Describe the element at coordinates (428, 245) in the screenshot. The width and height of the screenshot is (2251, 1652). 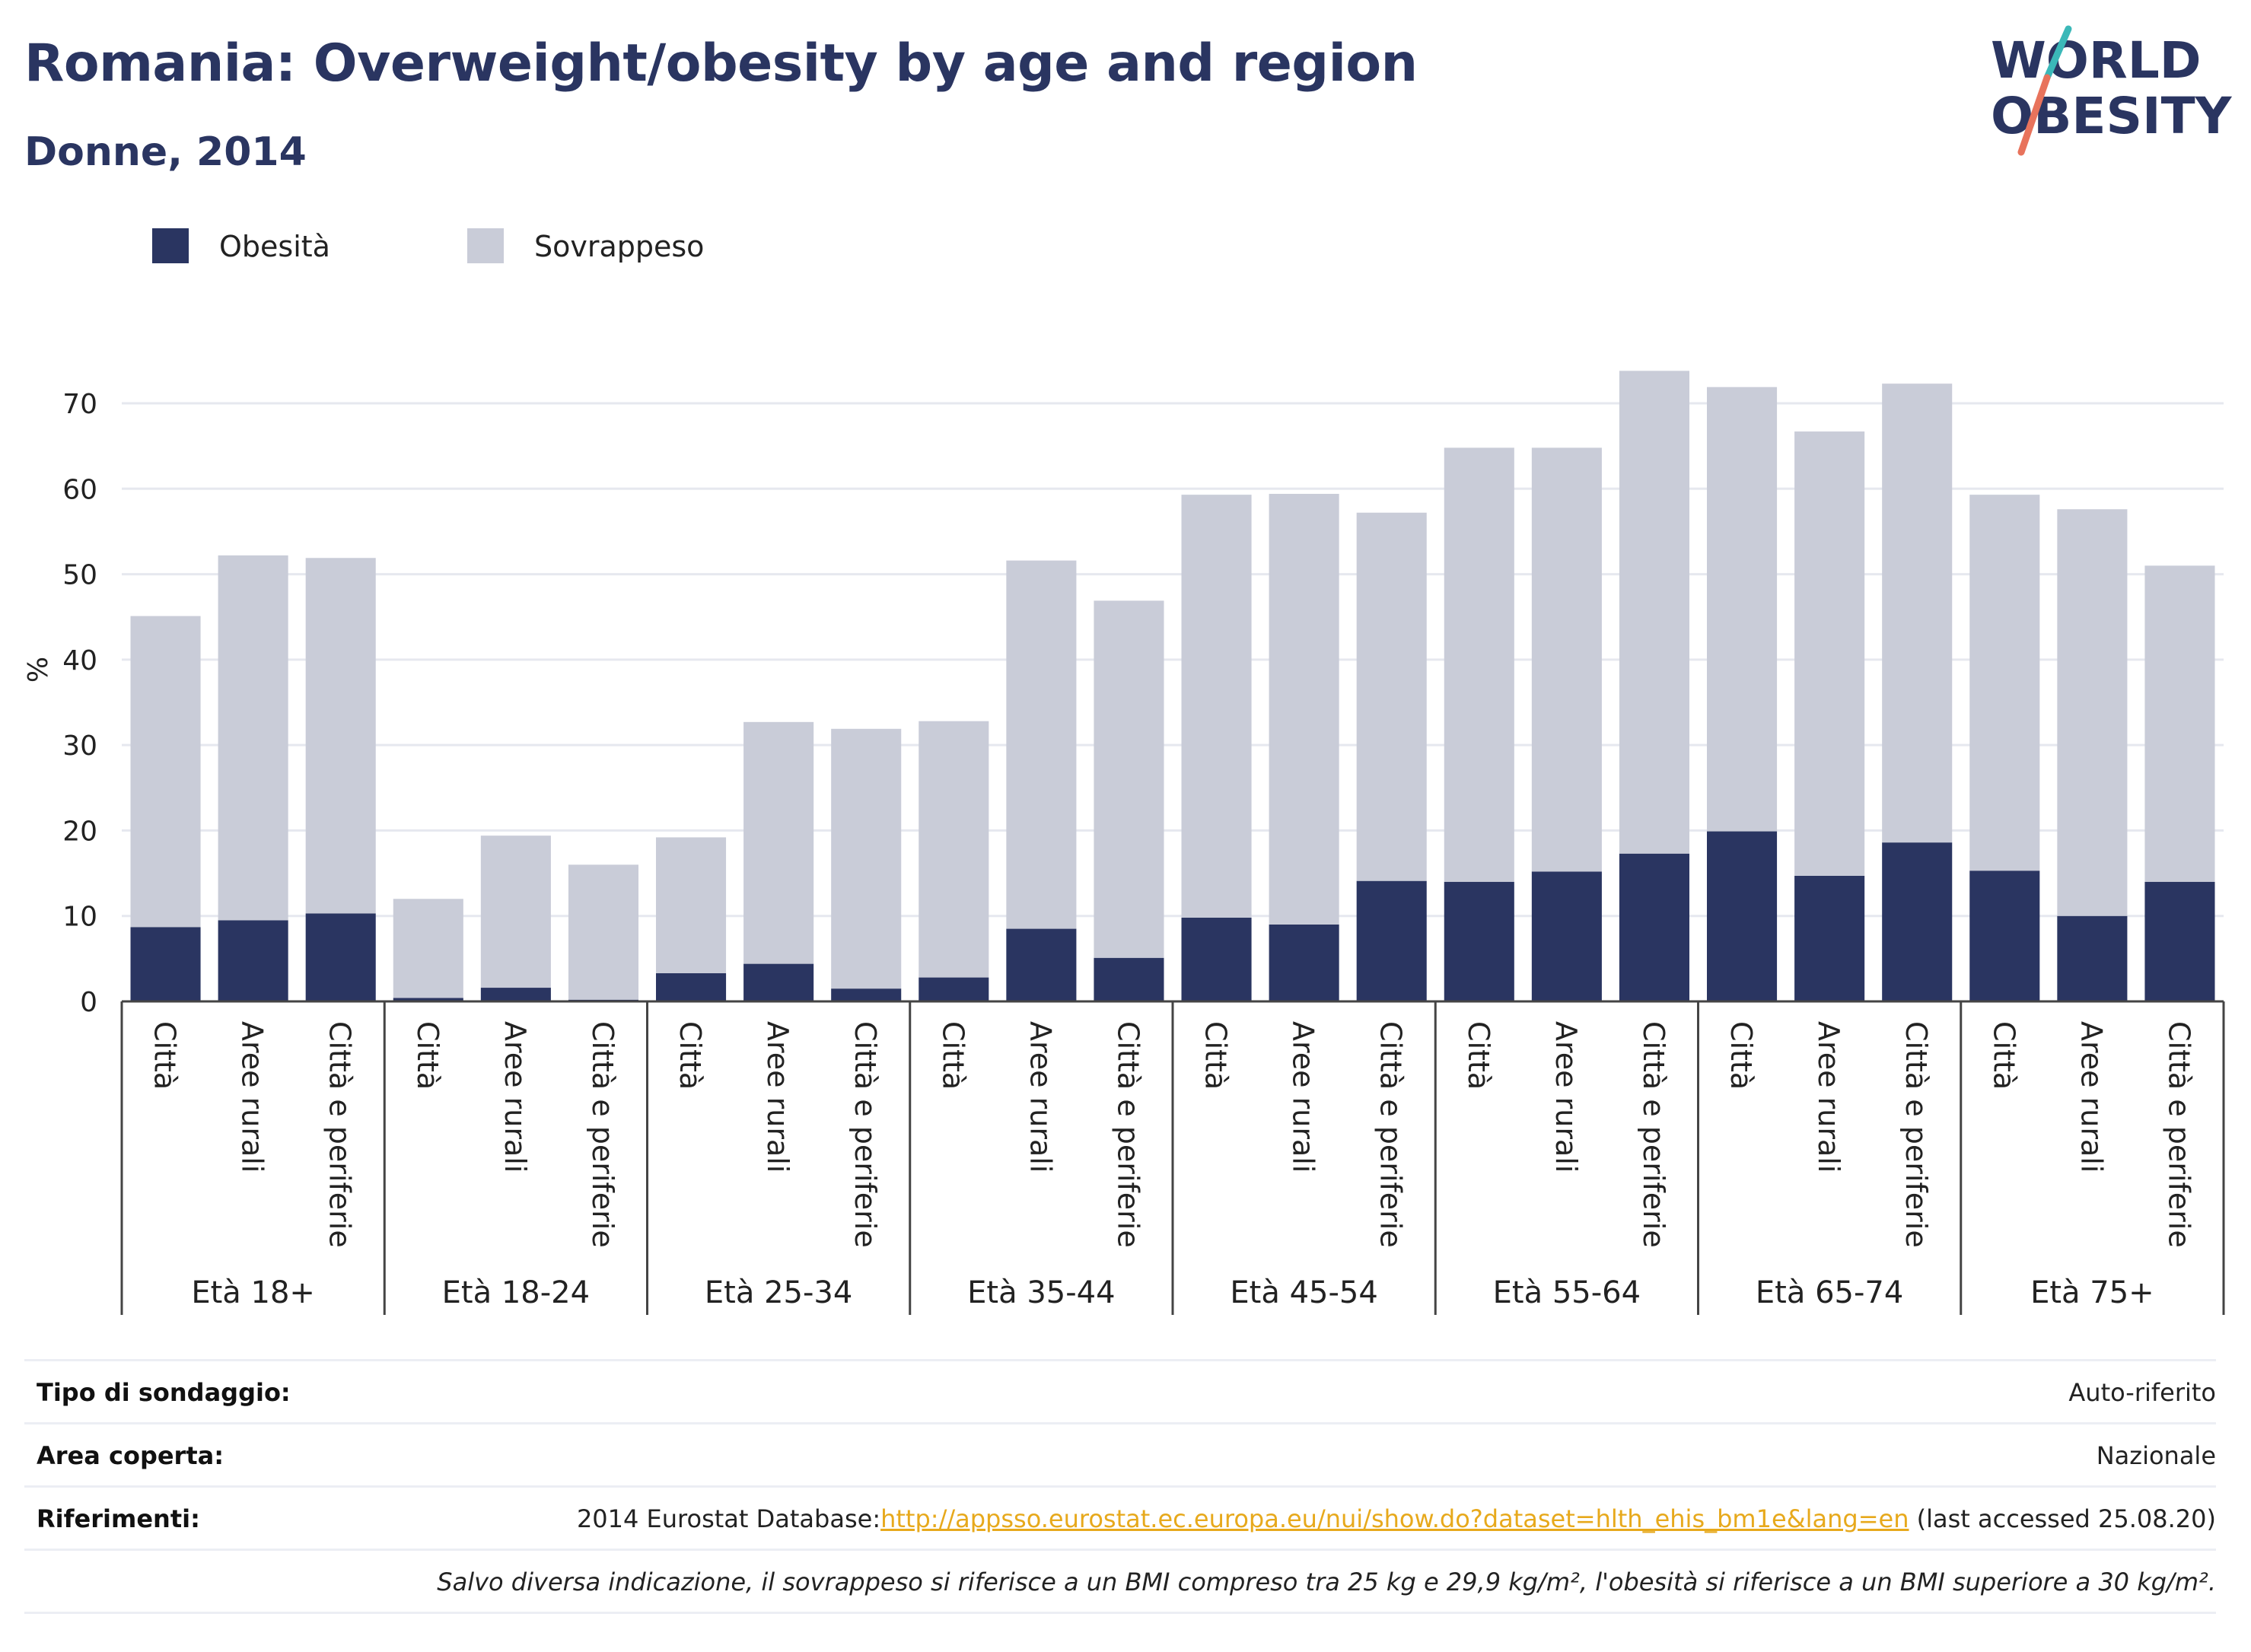
I see `chart-legend: Obesità Sovrappeso` at that location.